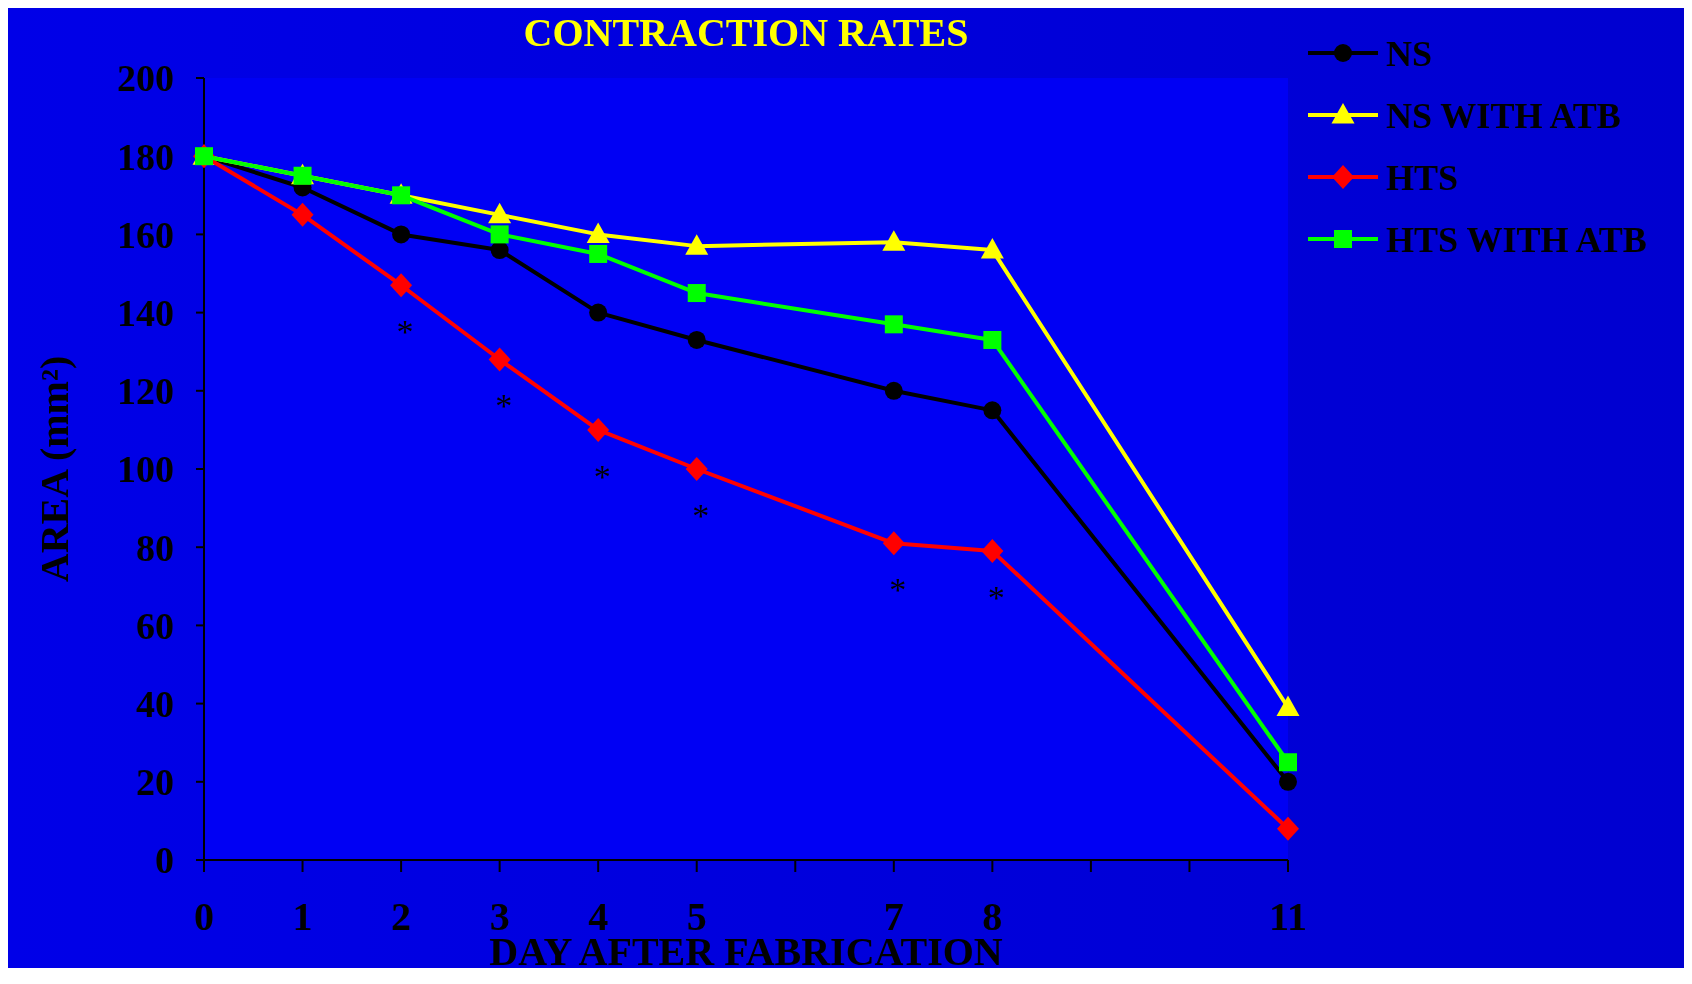 The width and height of the screenshot is (1692, 984). What do you see at coordinates (145, 312) in the screenshot?
I see `y-tick-label: 140` at bounding box center [145, 312].